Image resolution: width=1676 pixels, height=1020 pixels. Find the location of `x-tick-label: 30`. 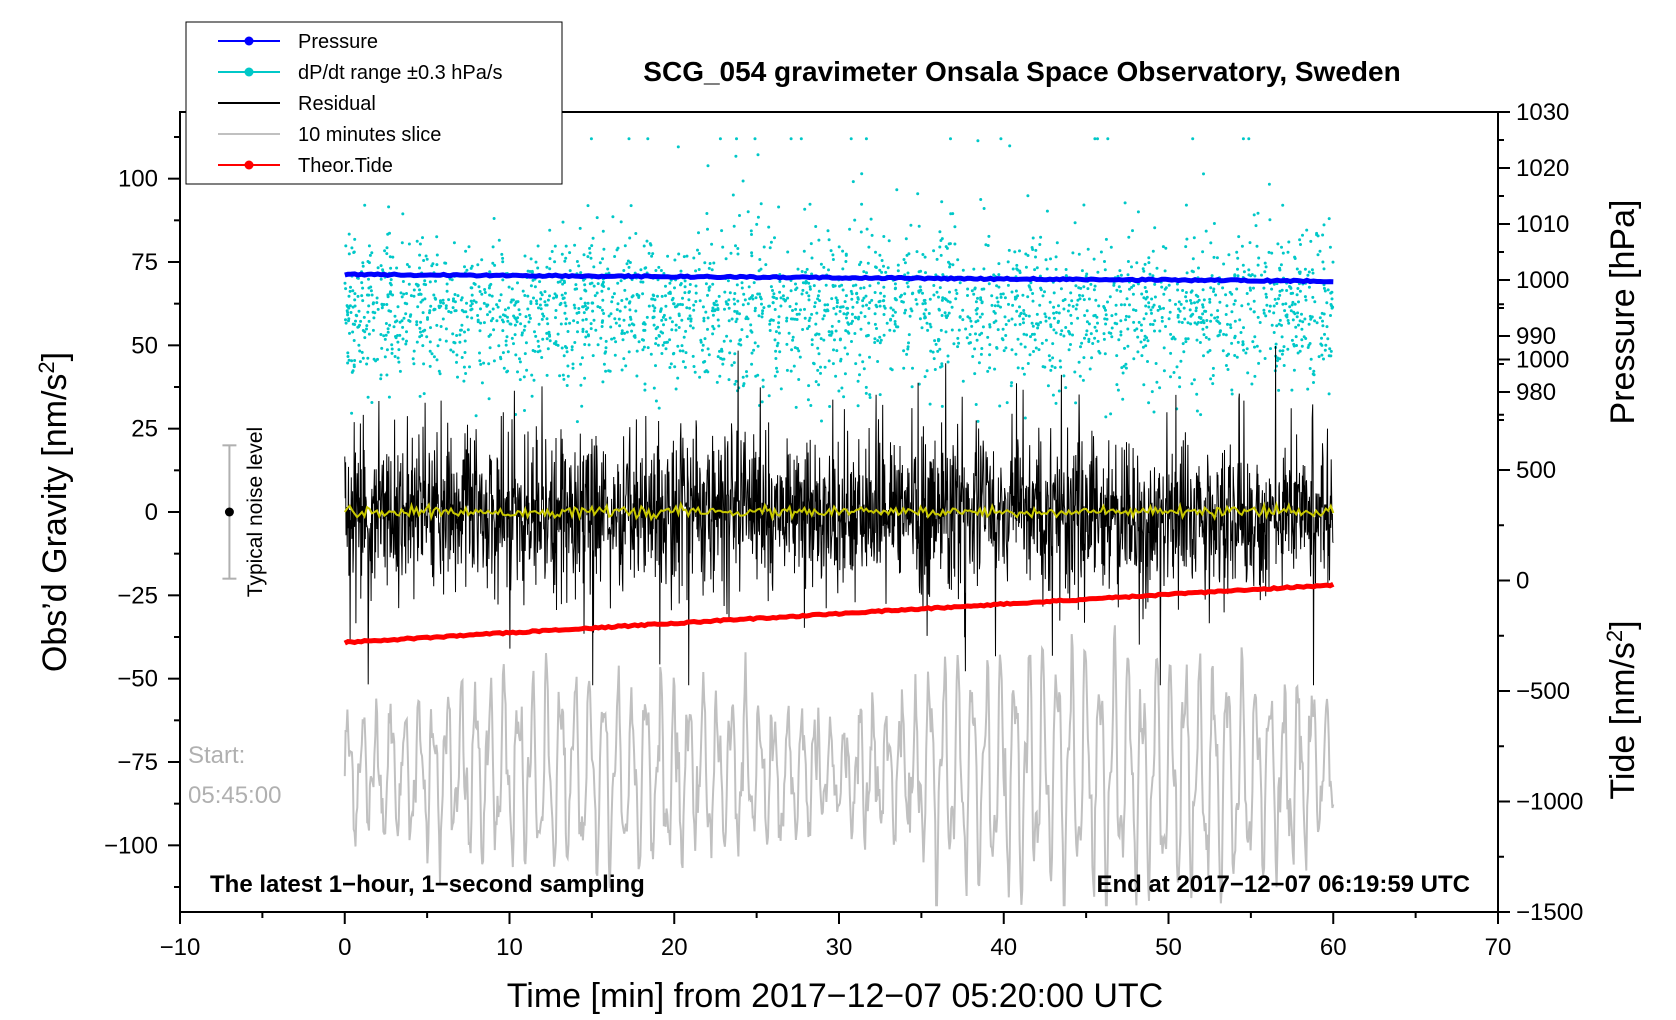

x-tick-label: 30 is located at coordinates (839, 947).